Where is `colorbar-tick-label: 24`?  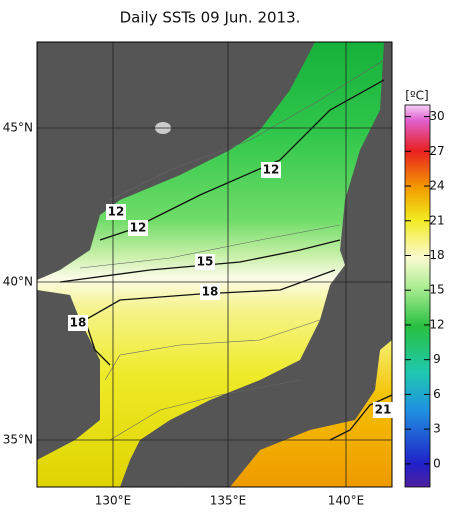
colorbar-tick-label: 24 is located at coordinates (436, 186).